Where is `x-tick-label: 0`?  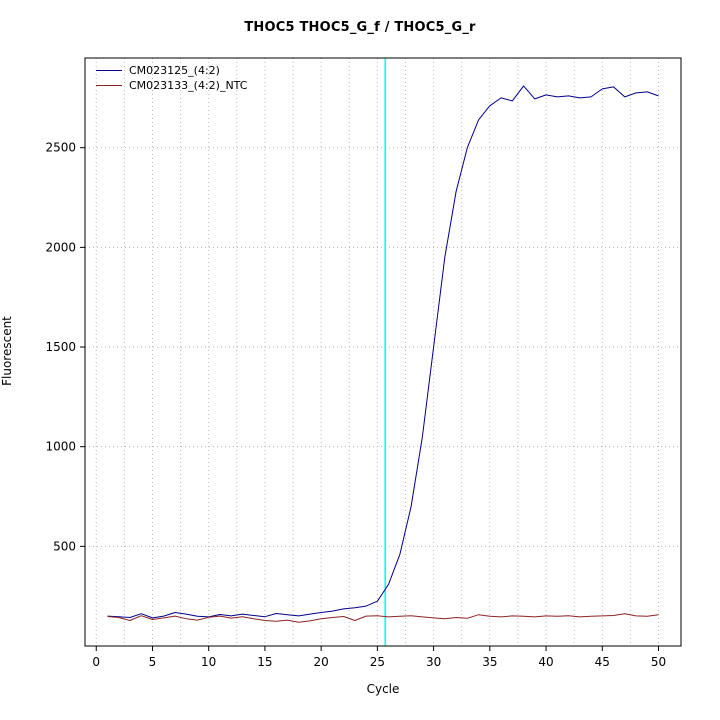 x-tick-label: 0 is located at coordinates (96, 662).